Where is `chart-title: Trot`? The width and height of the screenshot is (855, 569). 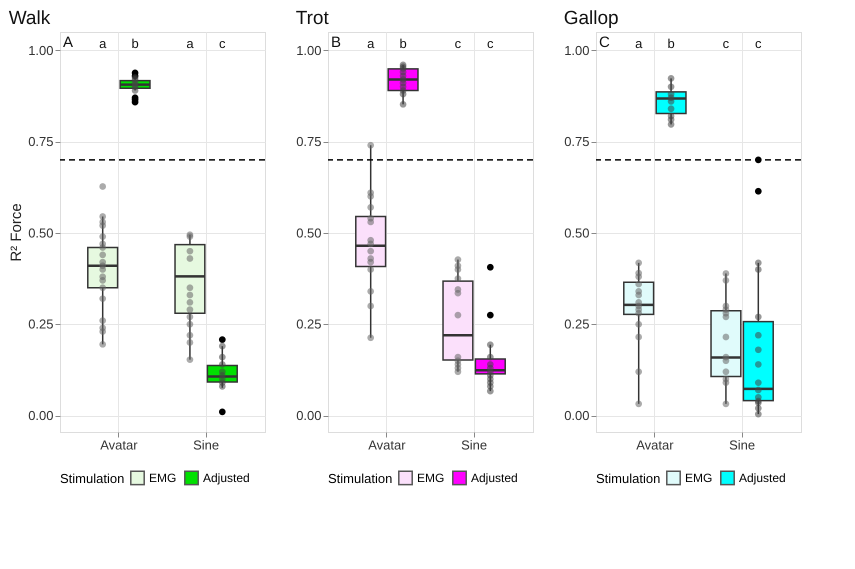
chart-title: Trot is located at coordinates (313, 18).